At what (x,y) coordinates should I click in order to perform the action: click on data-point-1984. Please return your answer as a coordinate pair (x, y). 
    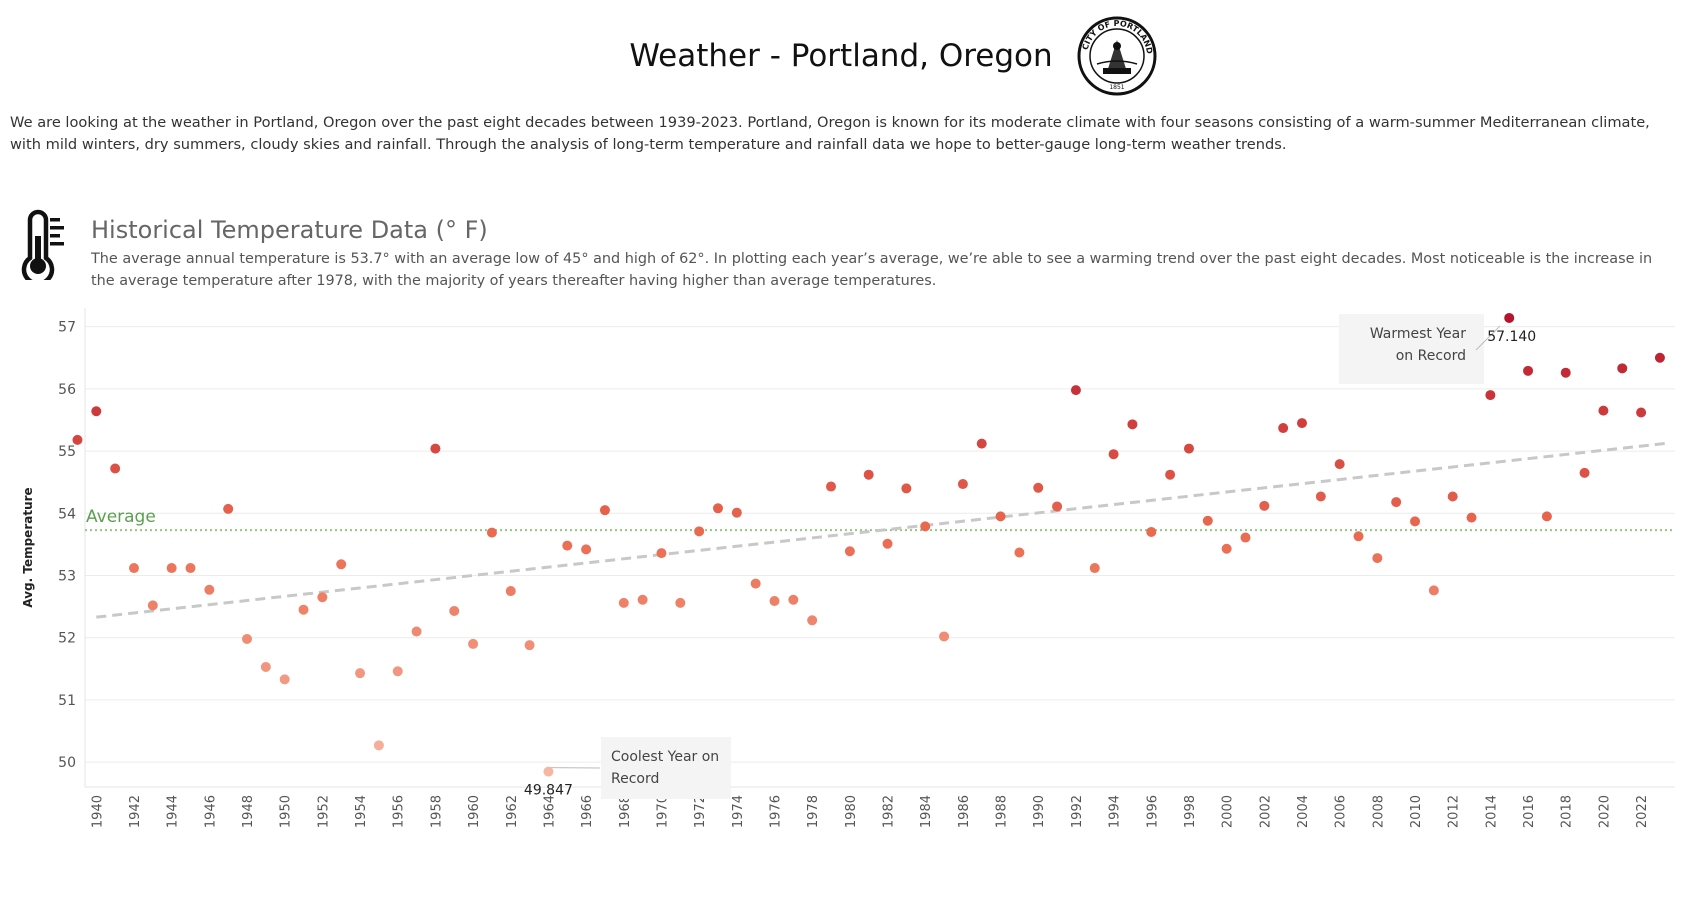
    Looking at the image, I should click on (925, 526).